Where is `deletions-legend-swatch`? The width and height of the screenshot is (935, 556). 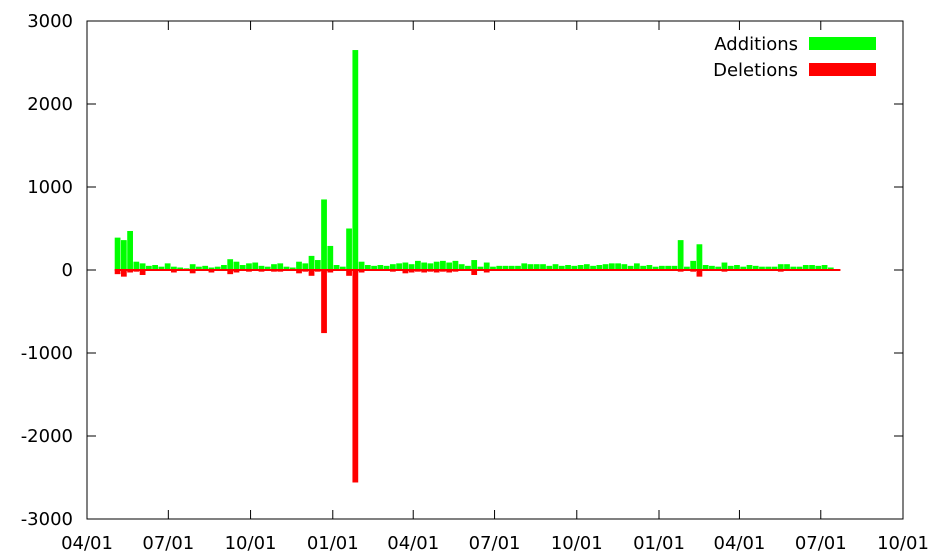
deletions-legend-swatch is located at coordinates (842, 69).